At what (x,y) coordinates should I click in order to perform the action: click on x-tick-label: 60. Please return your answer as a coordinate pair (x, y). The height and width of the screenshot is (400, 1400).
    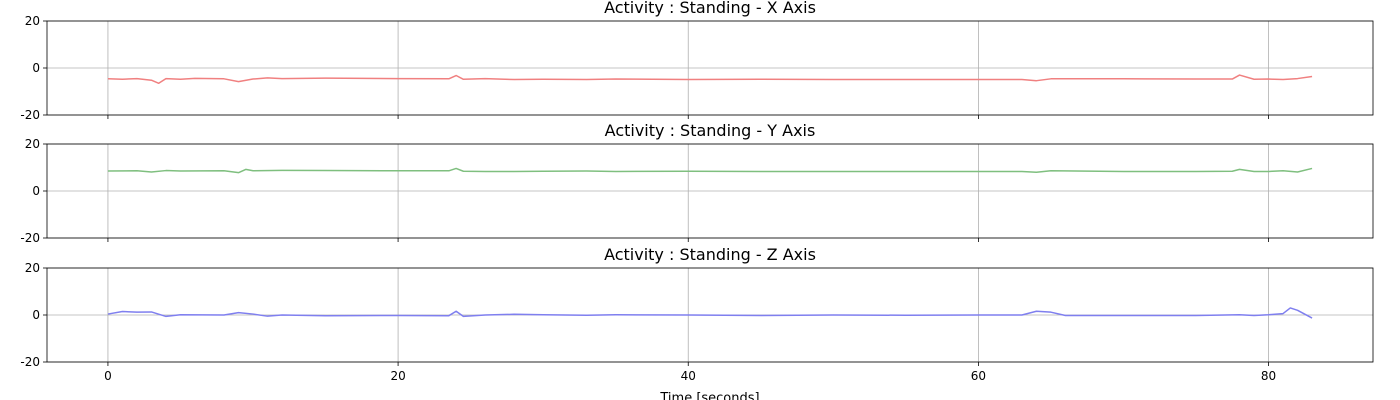
    Looking at the image, I should click on (978, 376).